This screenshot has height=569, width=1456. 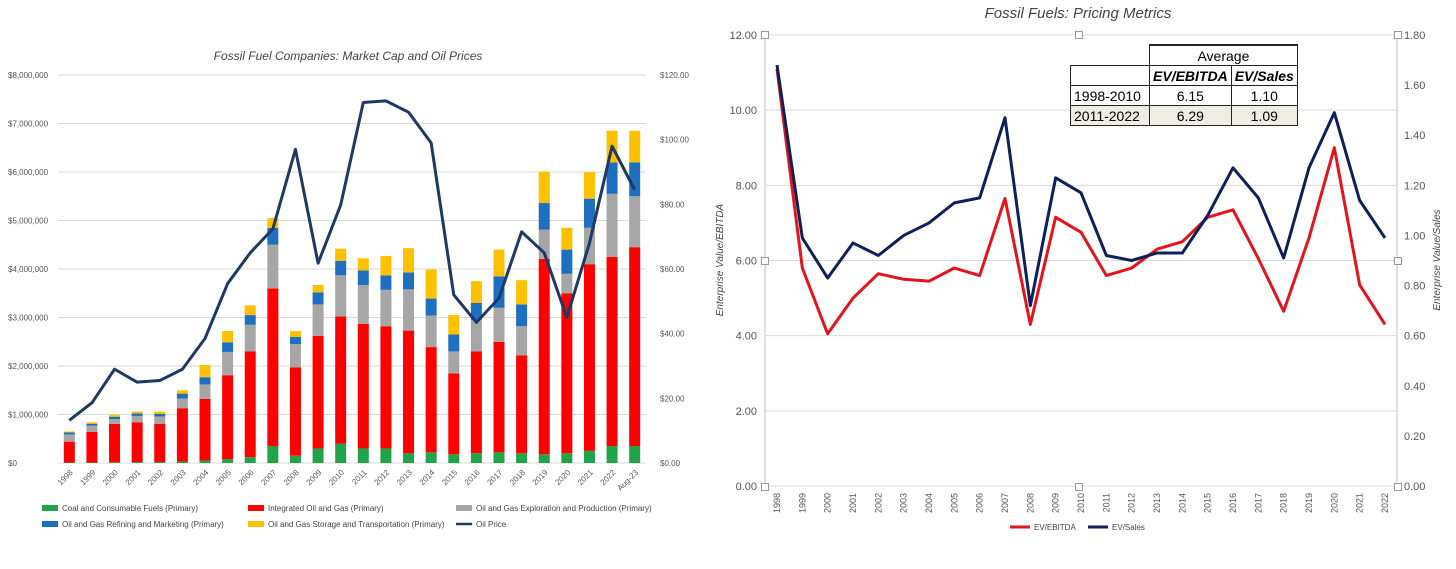 What do you see at coordinates (336, 477) in the screenshot?
I see `x-tick-label: 2010` at bounding box center [336, 477].